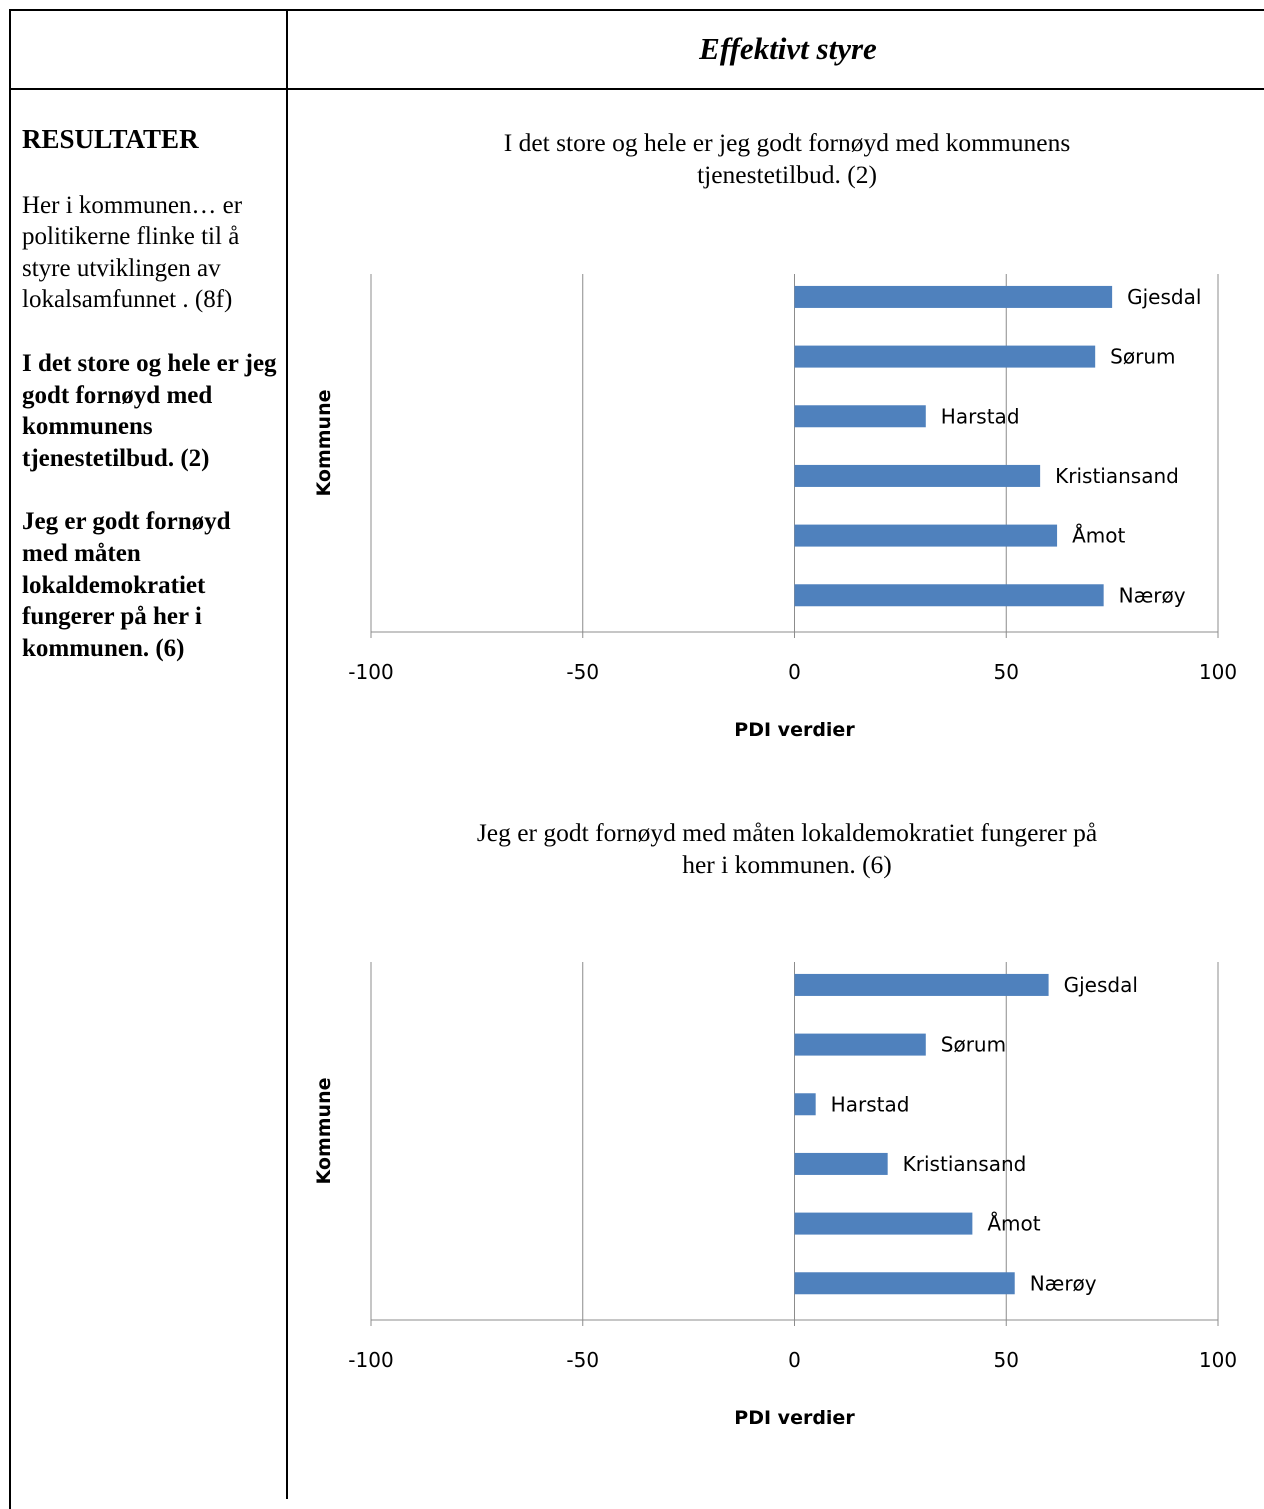  I want to click on column-divider, so click(287, 754).